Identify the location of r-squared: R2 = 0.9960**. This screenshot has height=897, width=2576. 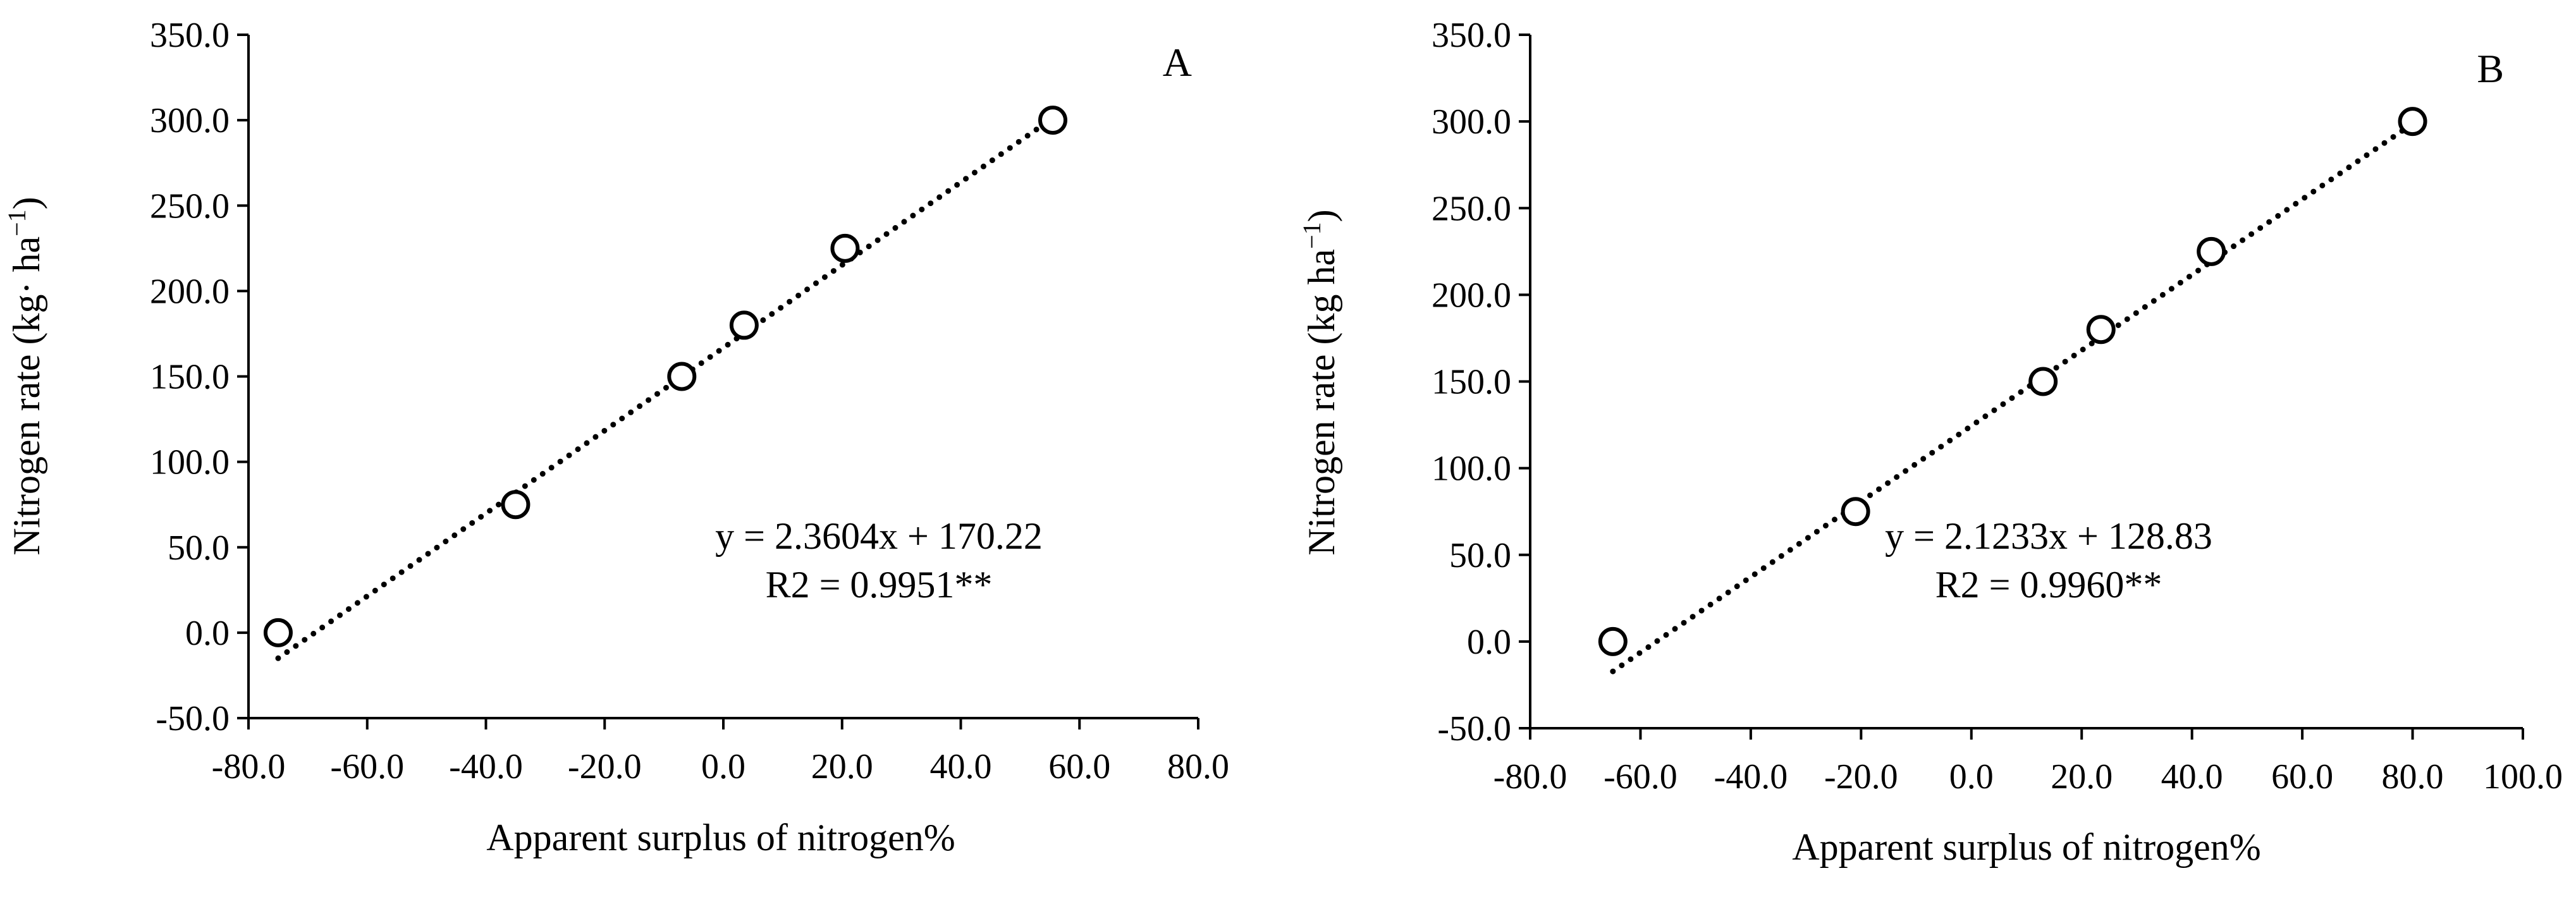
(2048, 585).